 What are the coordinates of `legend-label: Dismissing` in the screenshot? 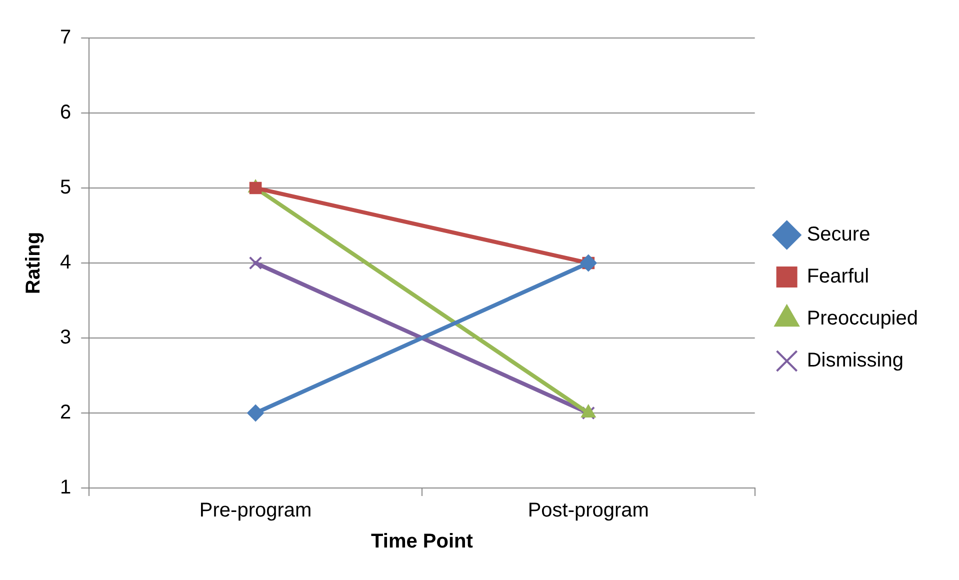 It's located at (855, 361).